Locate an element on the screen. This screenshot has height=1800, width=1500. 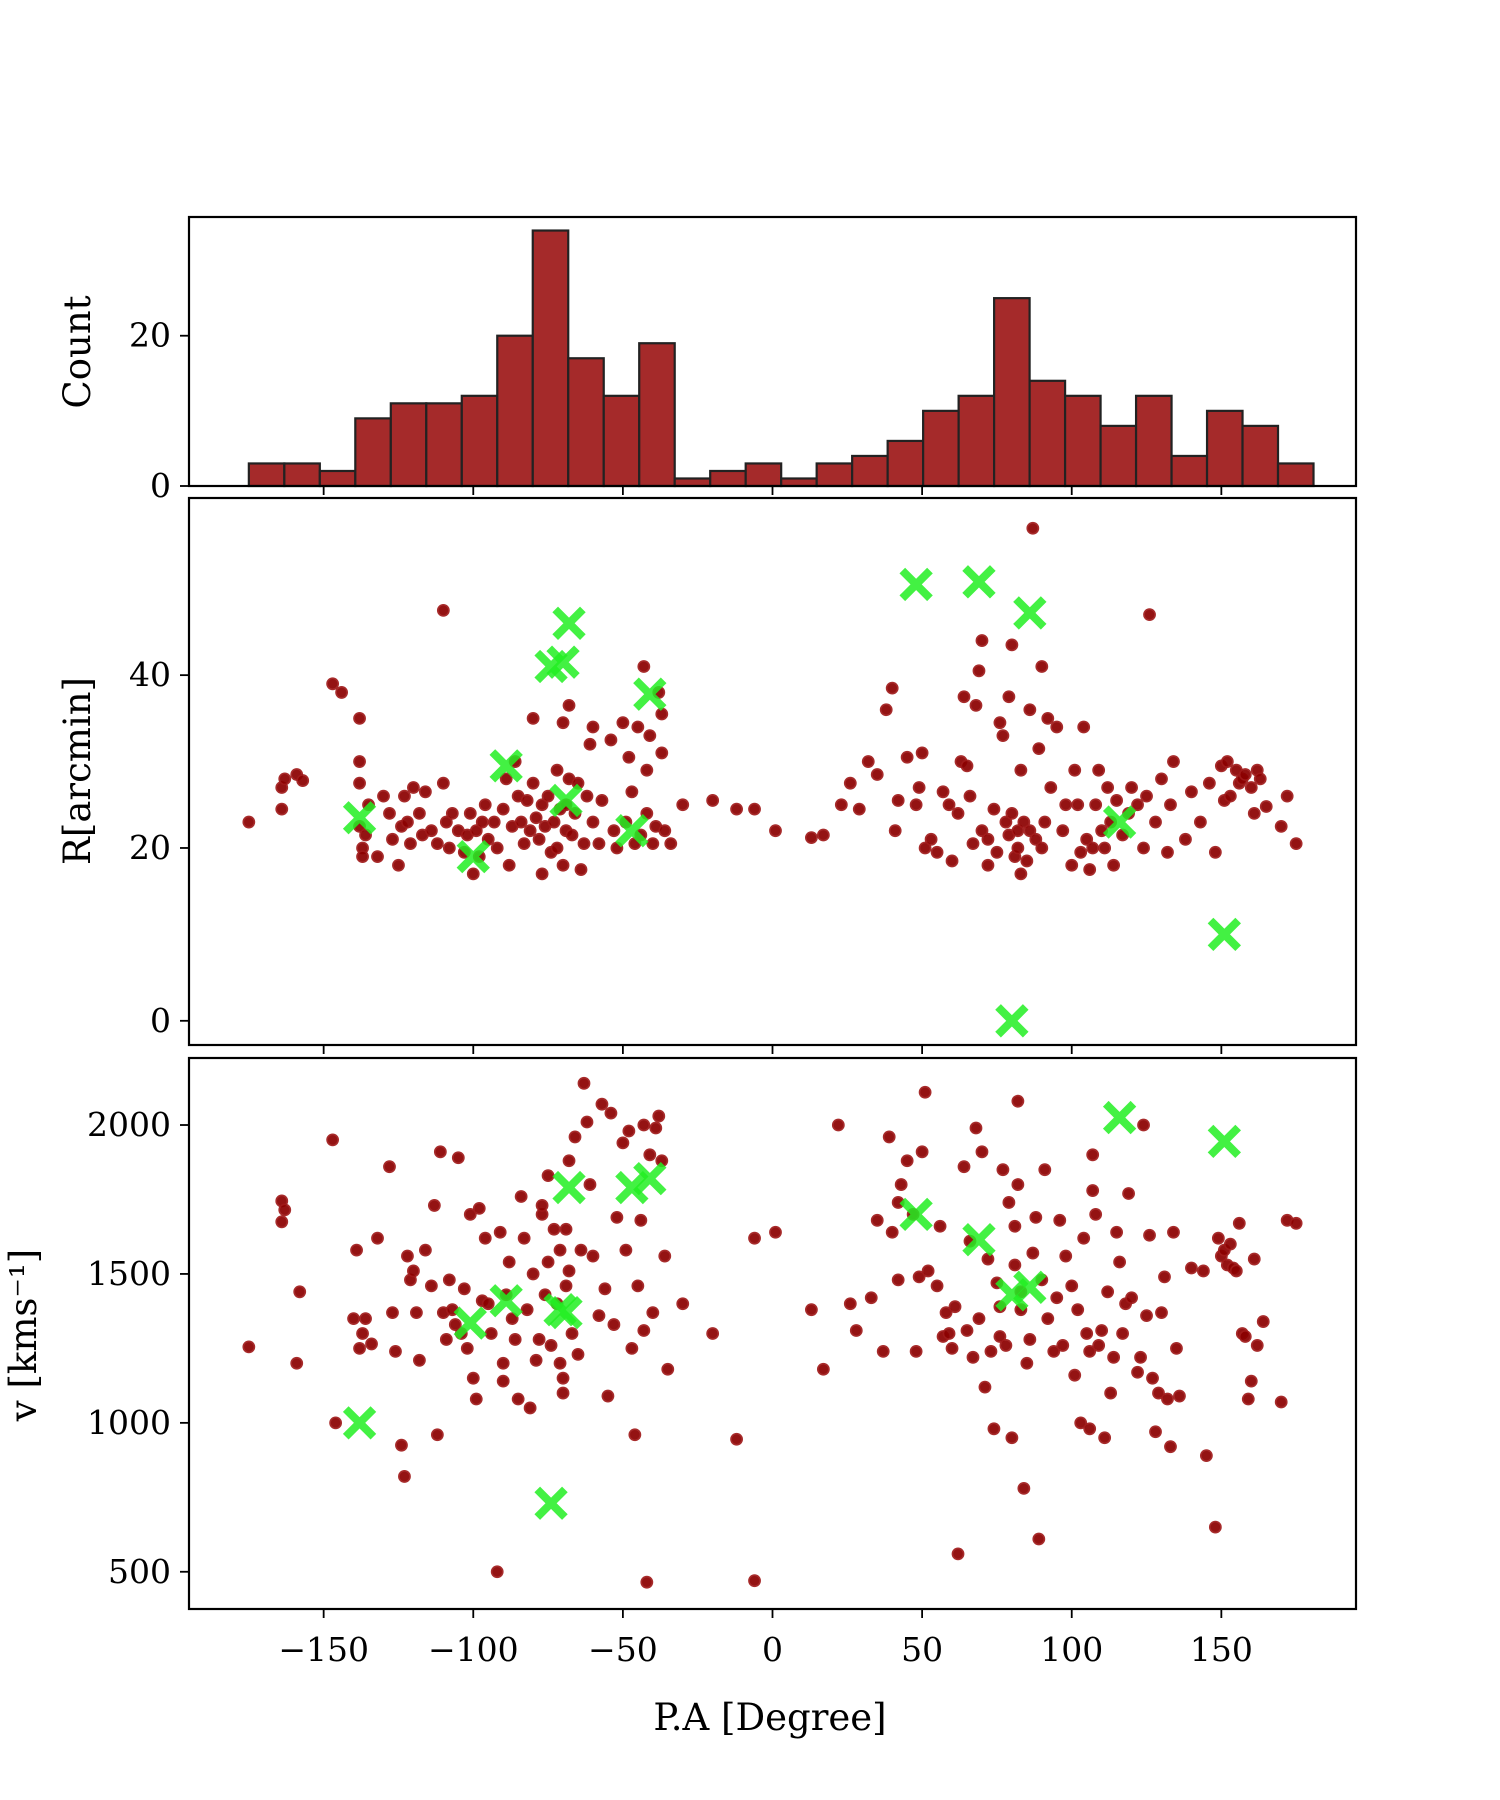
histogram-panel: 0 20 Count is located at coordinates (707, 360).